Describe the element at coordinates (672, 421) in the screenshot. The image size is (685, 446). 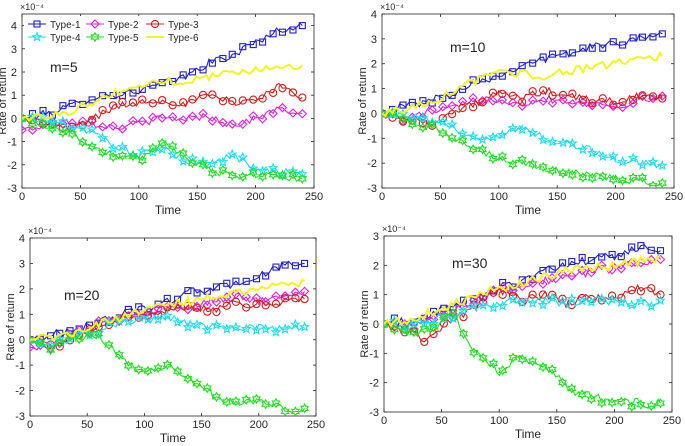
I see `x-tick-label: 250` at that location.